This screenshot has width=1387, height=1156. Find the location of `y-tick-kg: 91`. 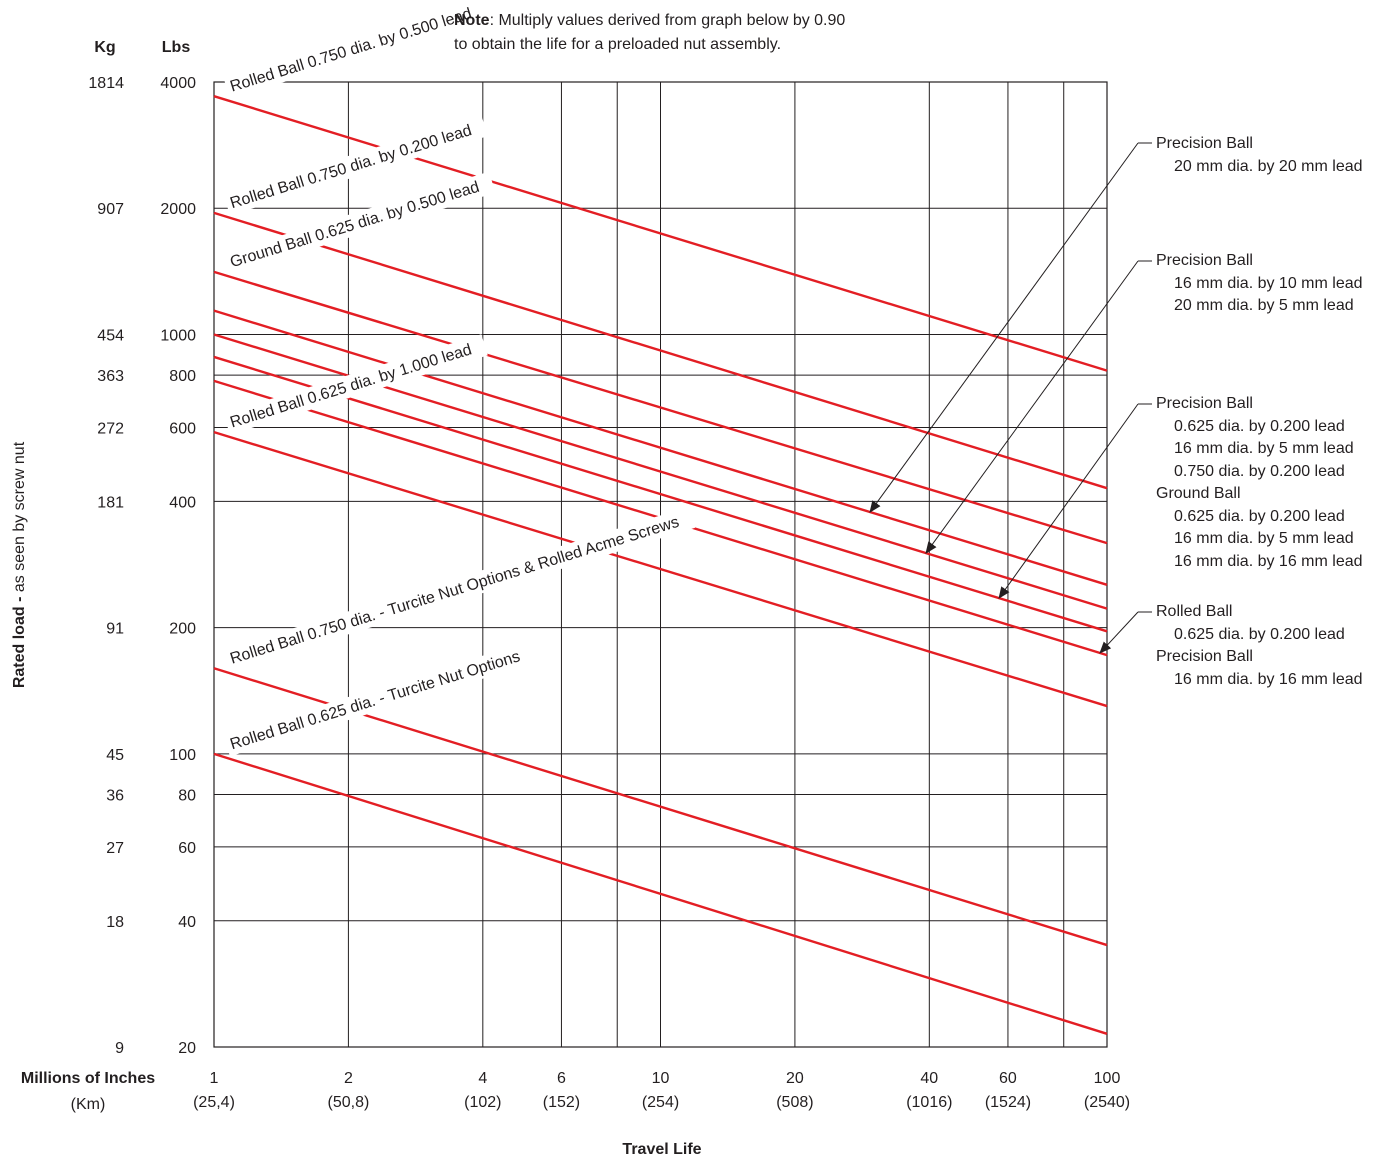

y-tick-kg: 91 is located at coordinates (115, 629).